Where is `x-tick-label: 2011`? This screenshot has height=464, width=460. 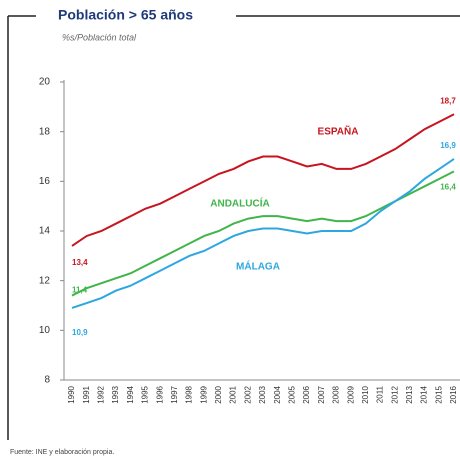 x-tick-label: 2011 is located at coordinates (380, 394).